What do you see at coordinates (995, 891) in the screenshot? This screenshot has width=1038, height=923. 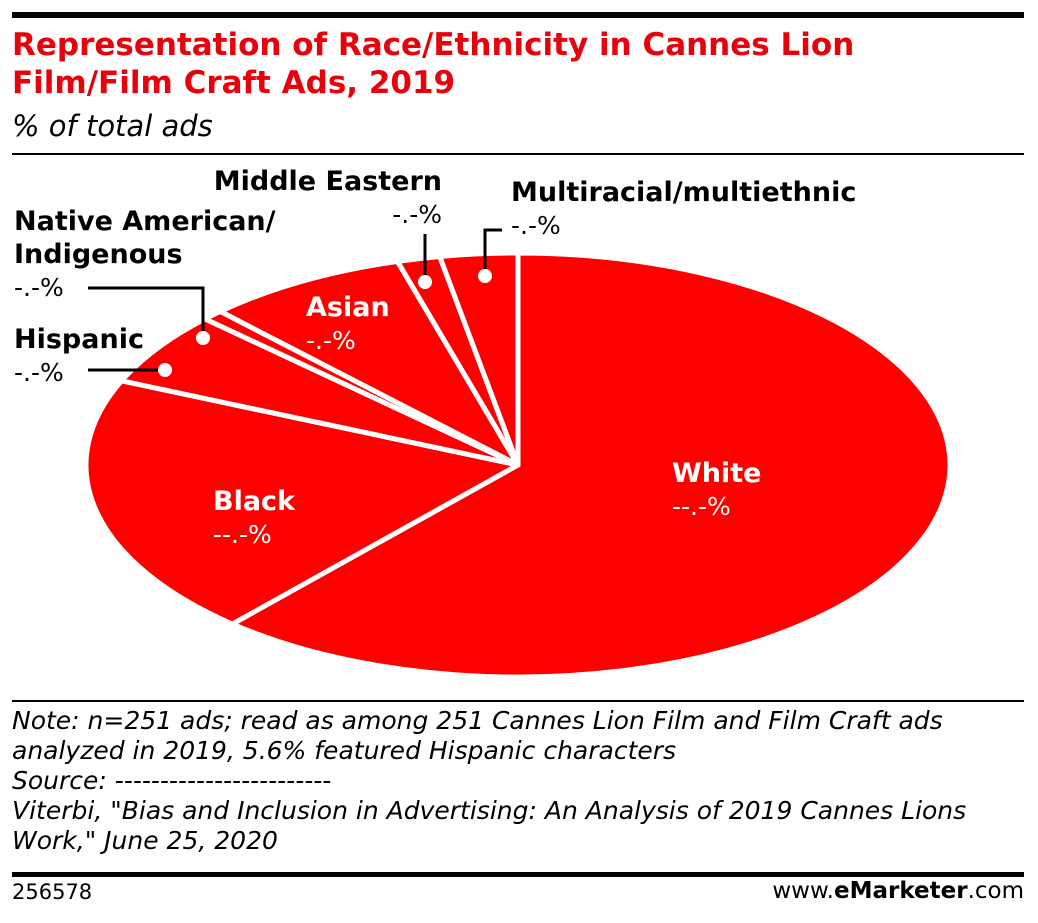 I see `brand-suffix: .com` at bounding box center [995, 891].